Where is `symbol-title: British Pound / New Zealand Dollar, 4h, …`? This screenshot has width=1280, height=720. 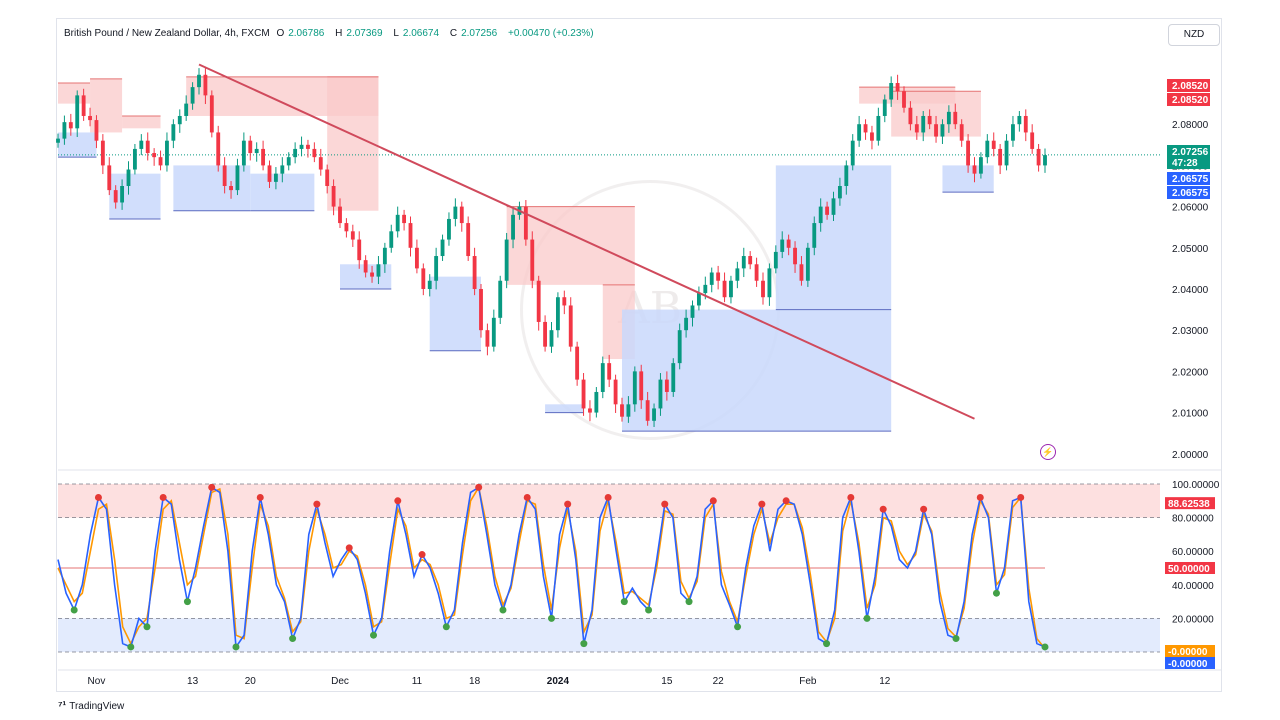 symbol-title: British Pound / New Zealand Dollar, 4h, … is located at coordinates (167, 33).